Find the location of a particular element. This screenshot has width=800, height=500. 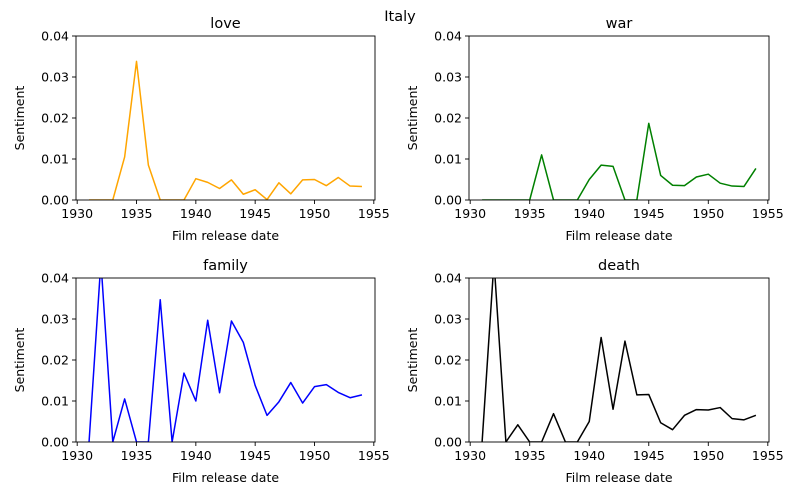

death-ytick-label: 0.00 is located at coordinates (448, 442).